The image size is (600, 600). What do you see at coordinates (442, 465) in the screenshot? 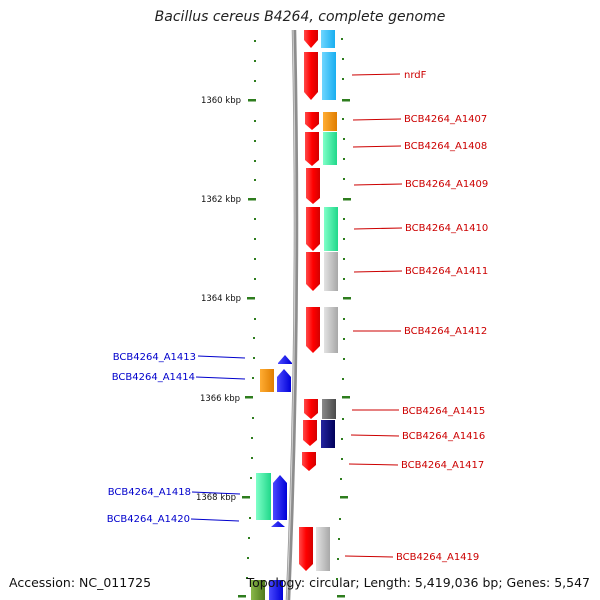
I see `gene-label: BCB4264_A1417` at bounding box center [442, 465].